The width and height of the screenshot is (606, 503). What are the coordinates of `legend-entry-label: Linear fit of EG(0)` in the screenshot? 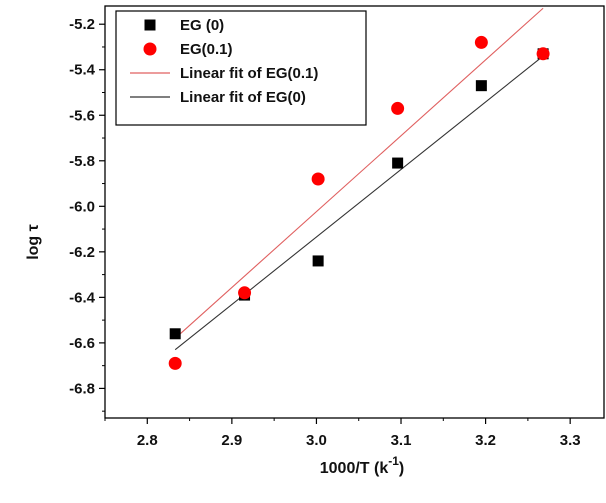 It's located at (243, 97).